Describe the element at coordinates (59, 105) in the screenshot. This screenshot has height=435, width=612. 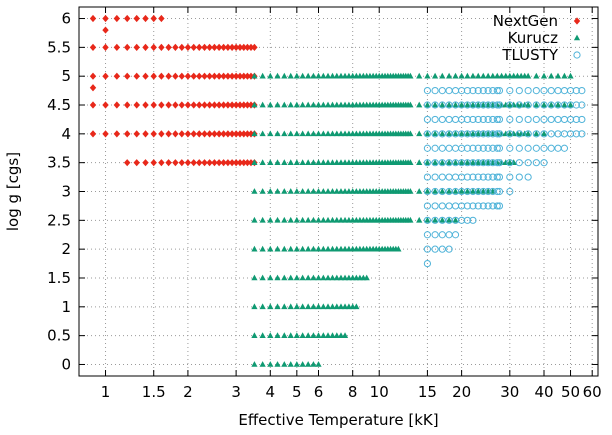
I see `y-tick-label: 4.5` at that location.